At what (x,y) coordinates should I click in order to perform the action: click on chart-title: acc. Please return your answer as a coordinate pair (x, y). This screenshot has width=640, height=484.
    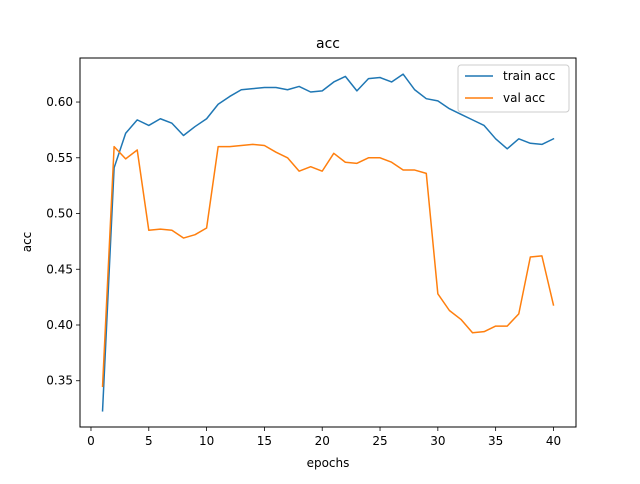
    Looking at the image, I should click on (328, 44).